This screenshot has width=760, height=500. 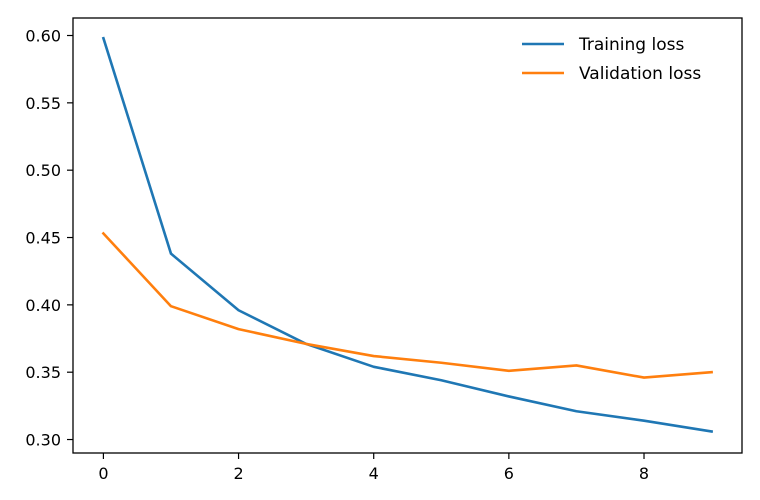 What do you see at coordinates (631, 45) in the screenshot?
I see `legend-label-0: Training loss` at bounding box center [631, 45].